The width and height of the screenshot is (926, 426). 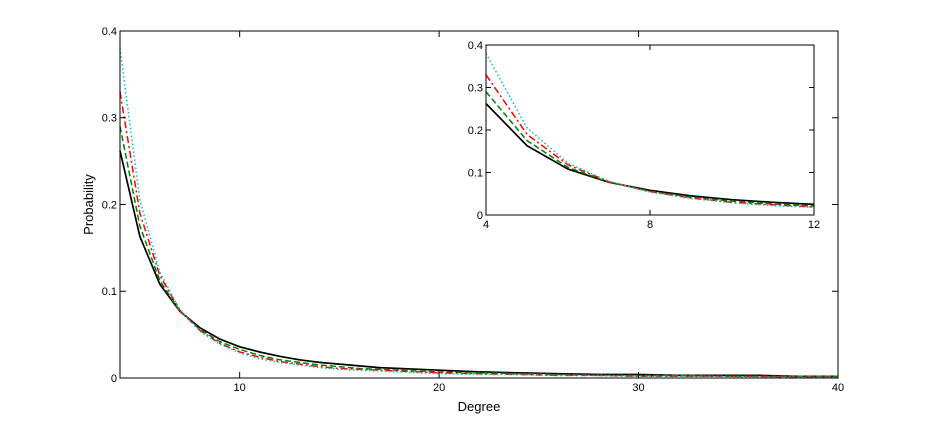 I want to click on inset-series-group, so click(x=650, y=131).